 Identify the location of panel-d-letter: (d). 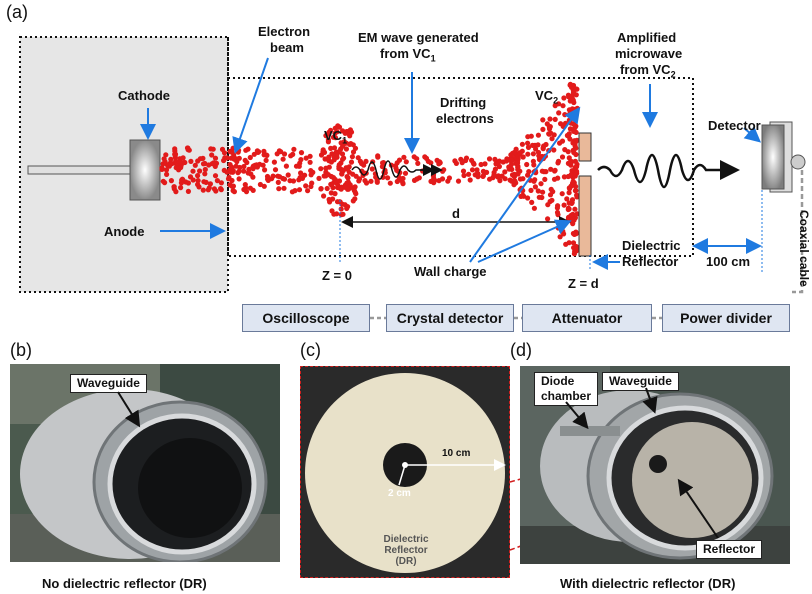
(521, 350).